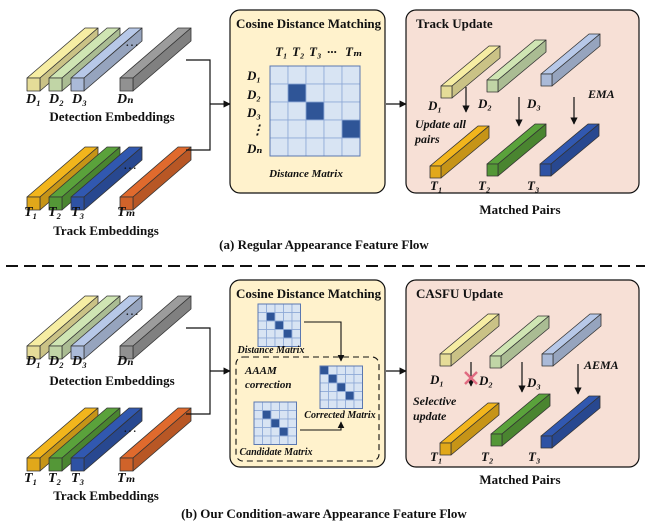 This screenshot has width=651, height=528. I want to click on track-label-t3: T₃, so click(78, 212).